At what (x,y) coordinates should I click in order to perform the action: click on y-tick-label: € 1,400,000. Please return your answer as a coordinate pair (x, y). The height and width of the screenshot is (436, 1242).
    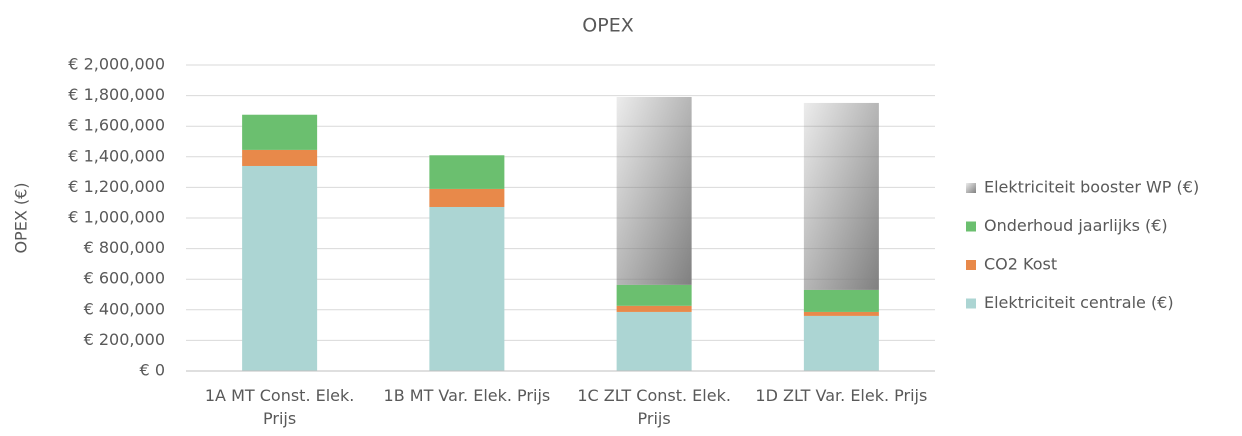
    Looking at the image, I should click on (116, 155).